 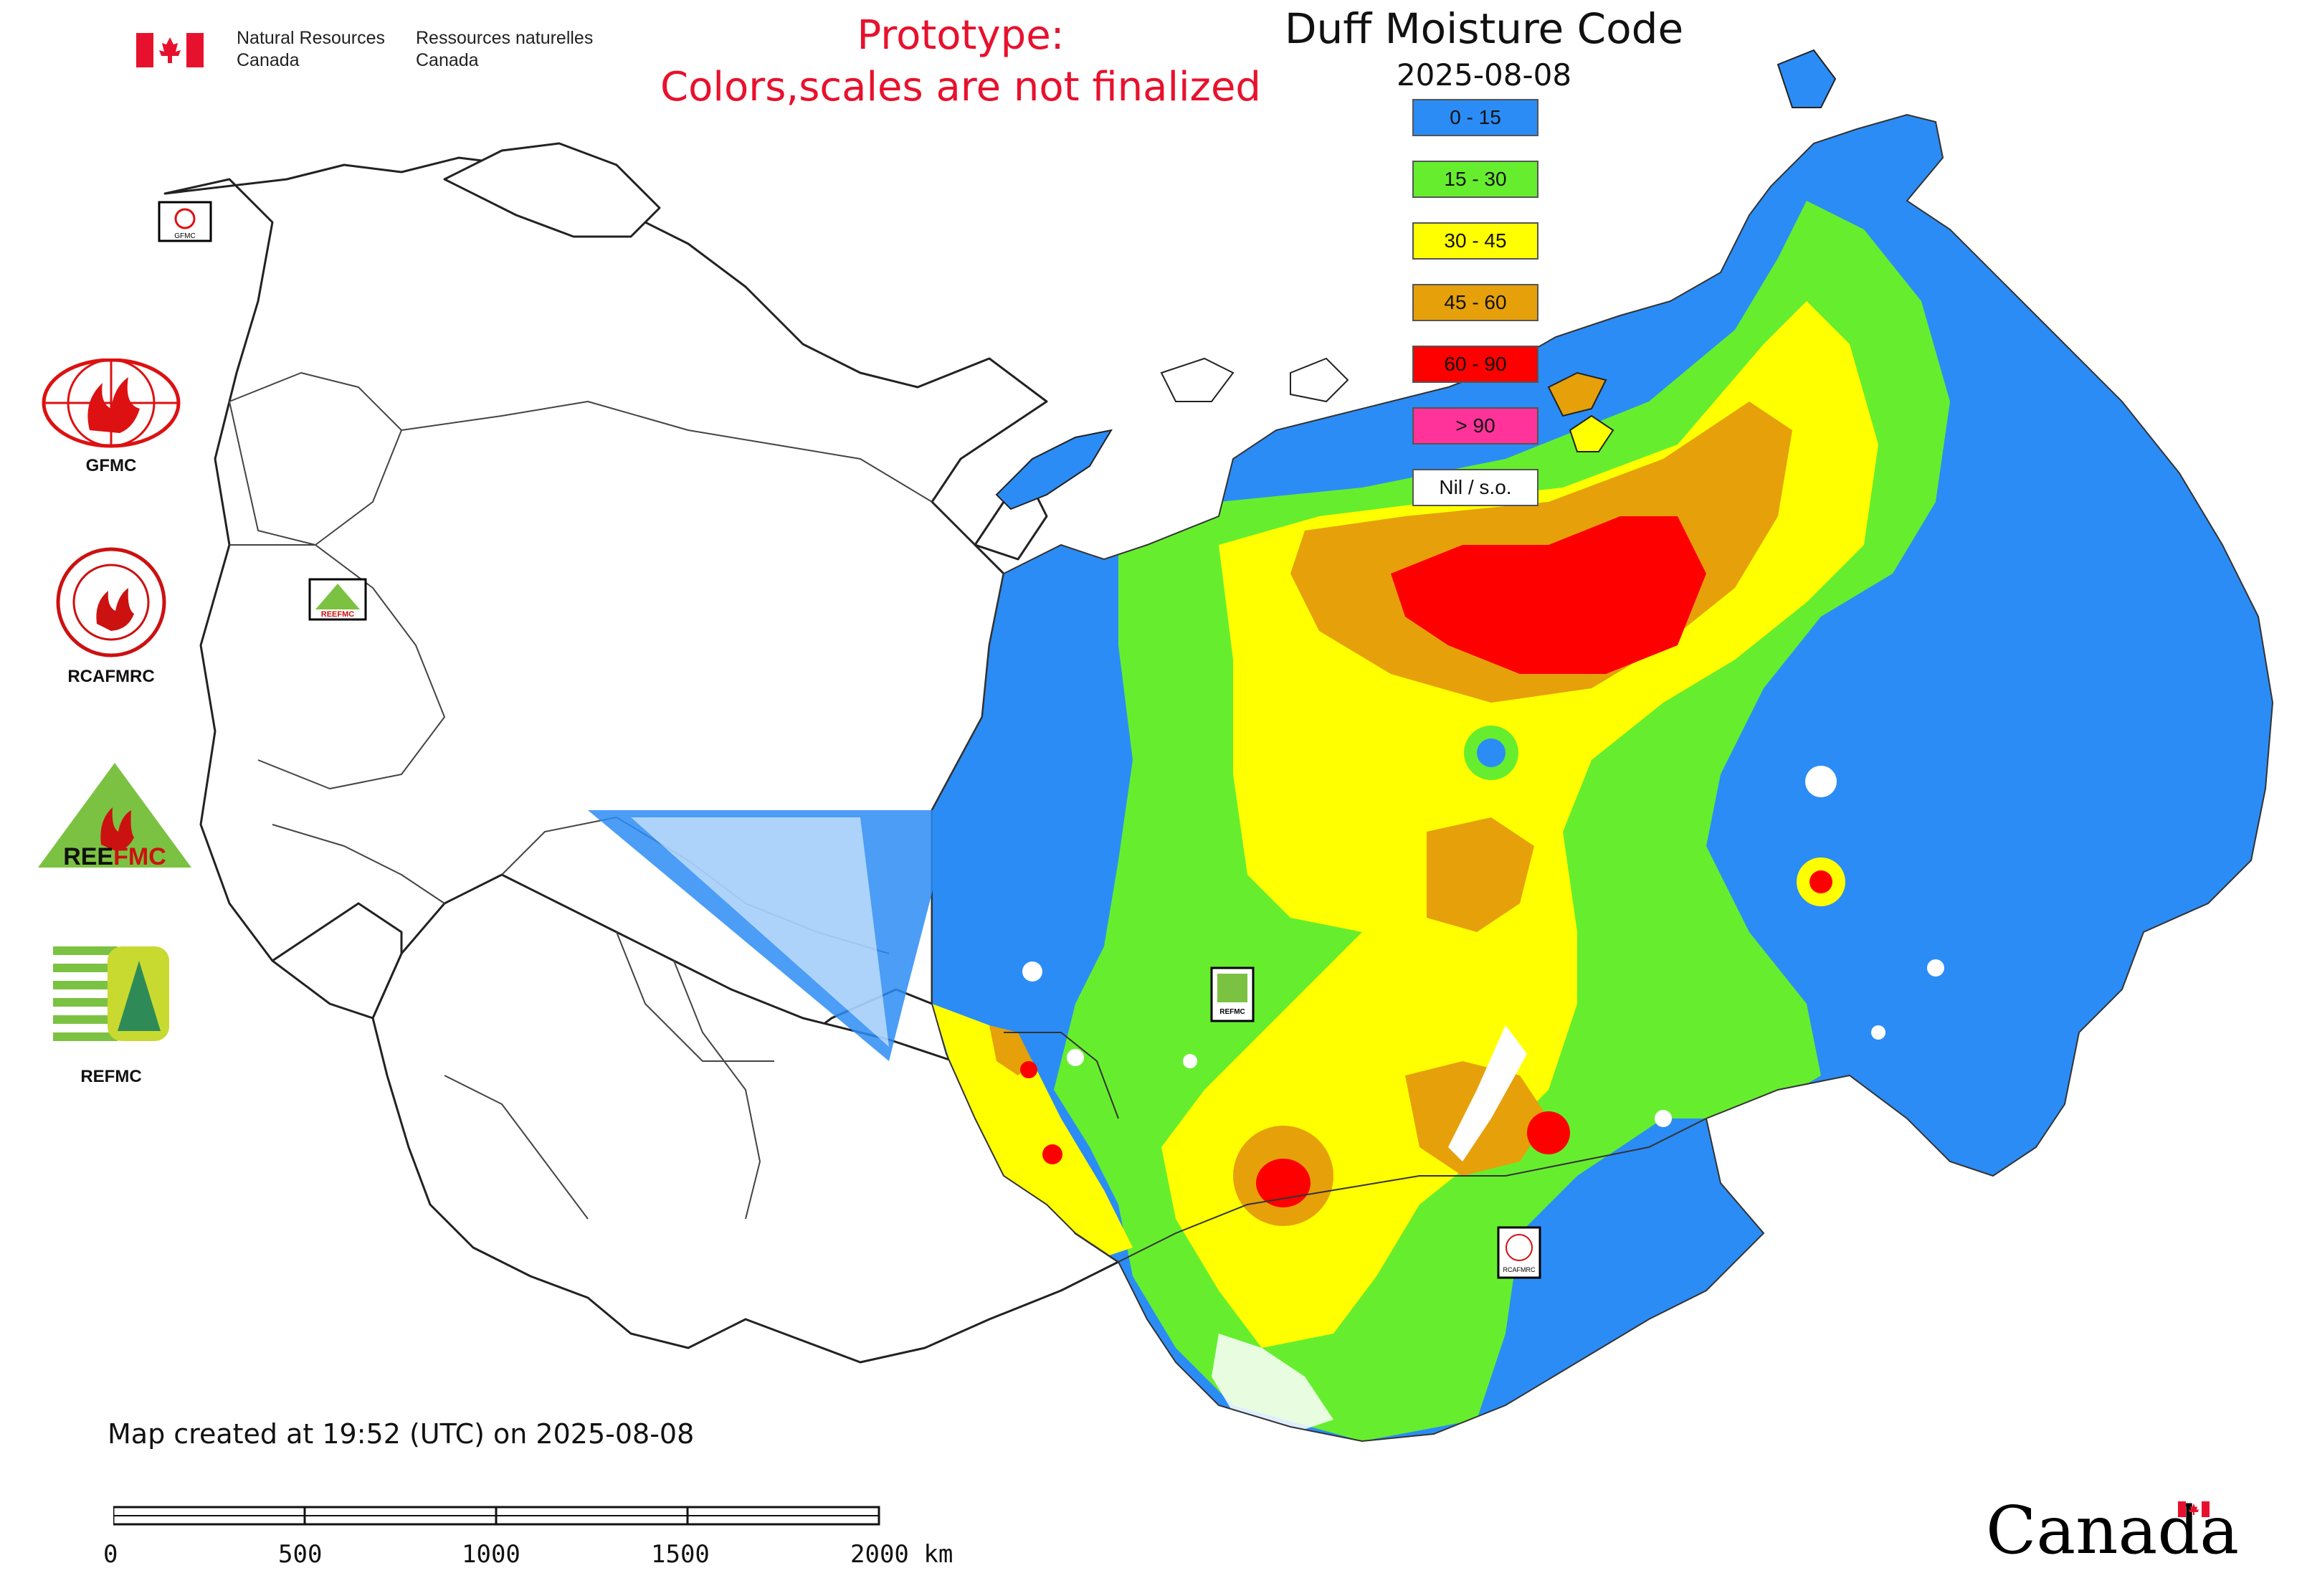 What do you see at coordinates (680, 1554) in the screenshot?
I see `scale-tick-label: 1500` at bounding box center [680, 1554].